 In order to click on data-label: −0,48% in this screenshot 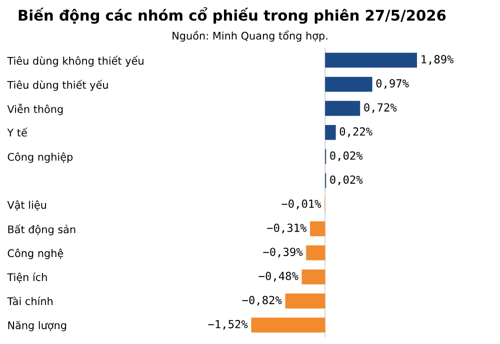, I will do `click(278, 277)`.